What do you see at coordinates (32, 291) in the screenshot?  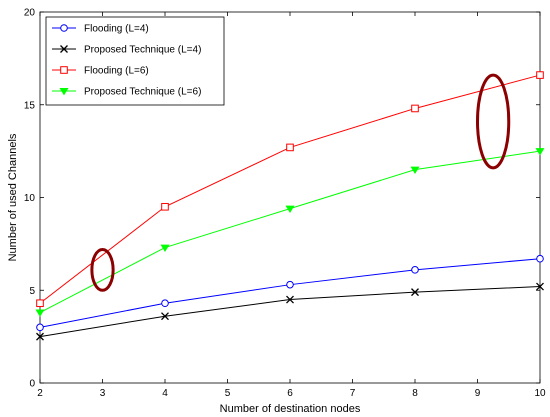 I see `y-tick-label: 5` at bounding box center [32, 291].